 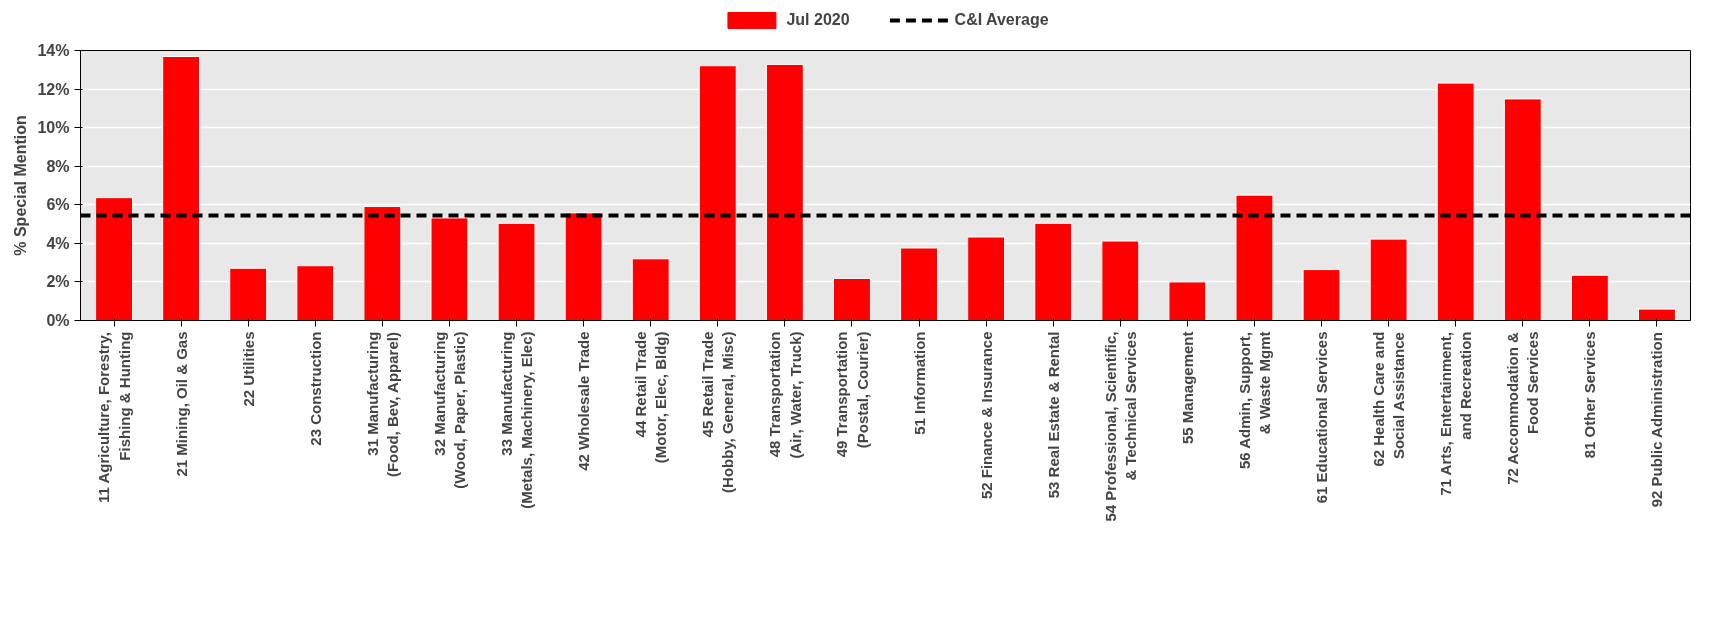 What do you see at coordinates (58, 320) in the screenshot?
I see `y-tick-label: 0%` at bounding box center [58, 320].